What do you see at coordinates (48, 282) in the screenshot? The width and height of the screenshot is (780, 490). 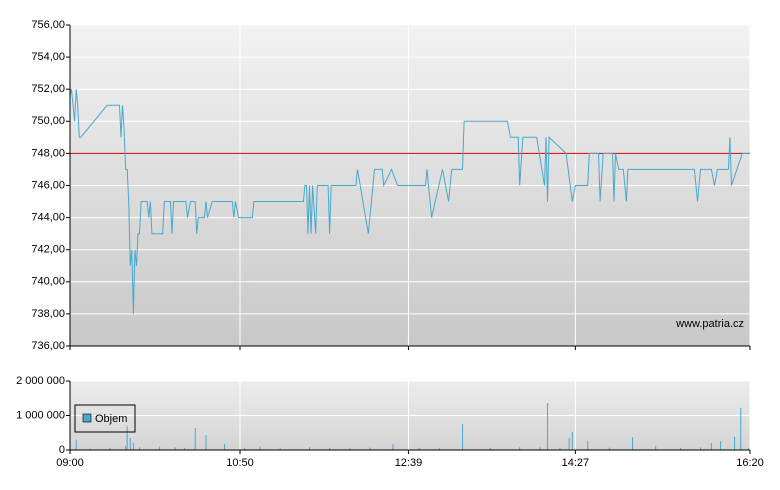 I see `y-tick-label: 740,00` at bounding box center [48, 282].